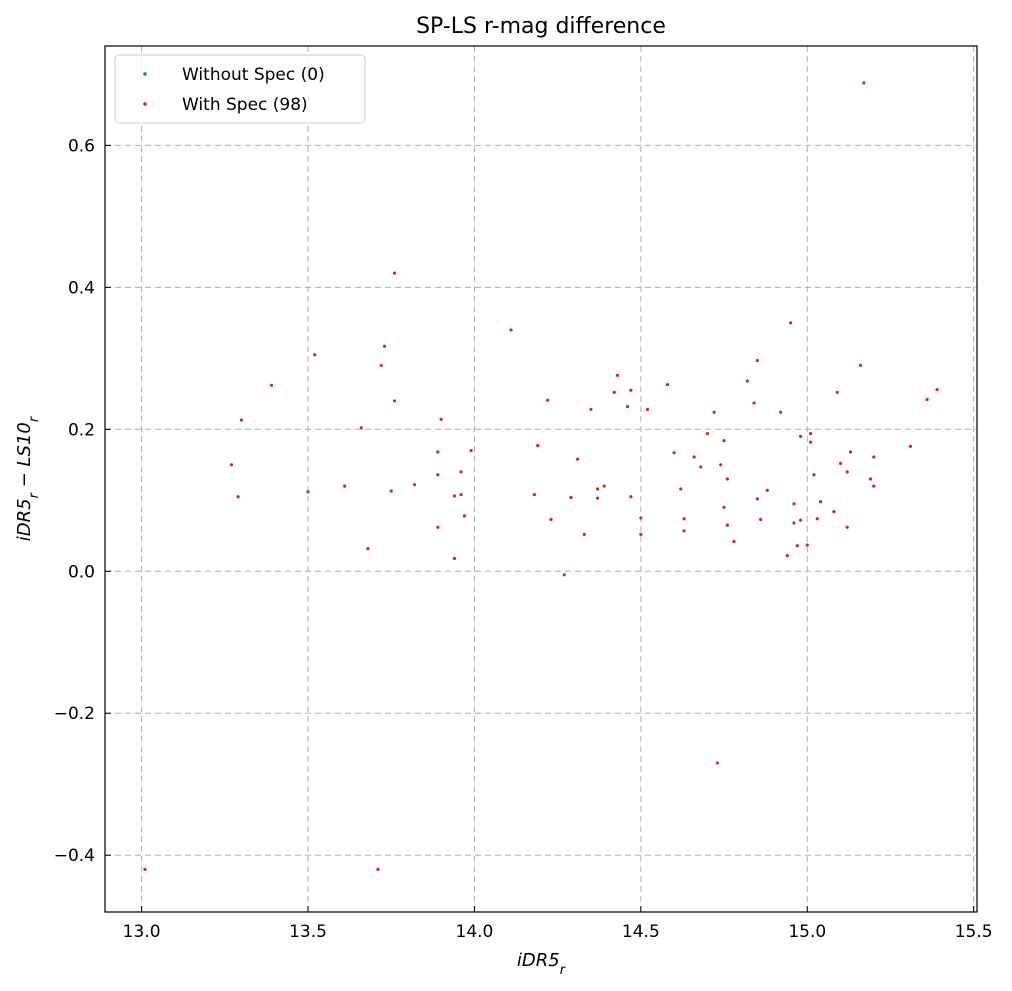  Describe the element at coordinates (28, 478) in the screenshot. I see `y-axis-label: iDR5r − LS10r` at that location.